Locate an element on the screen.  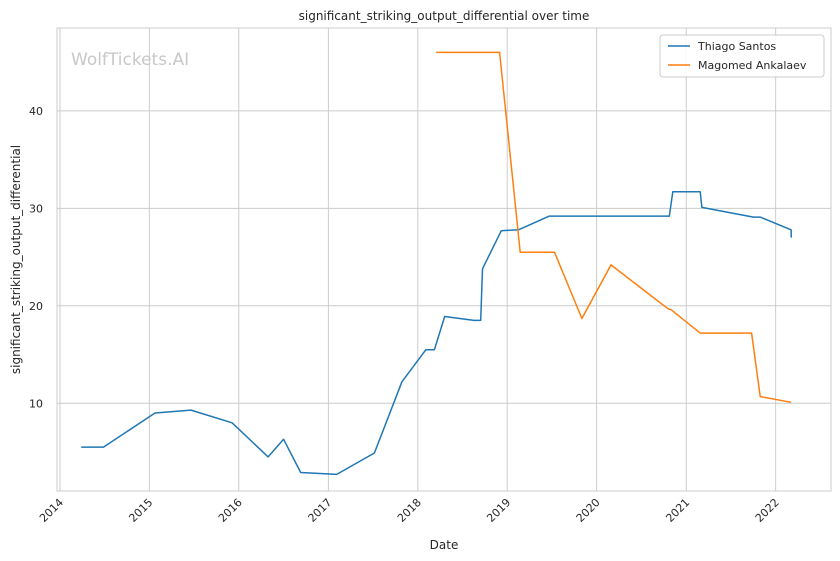
x-tick-label: 2018 is located at coordinates (409, 510).